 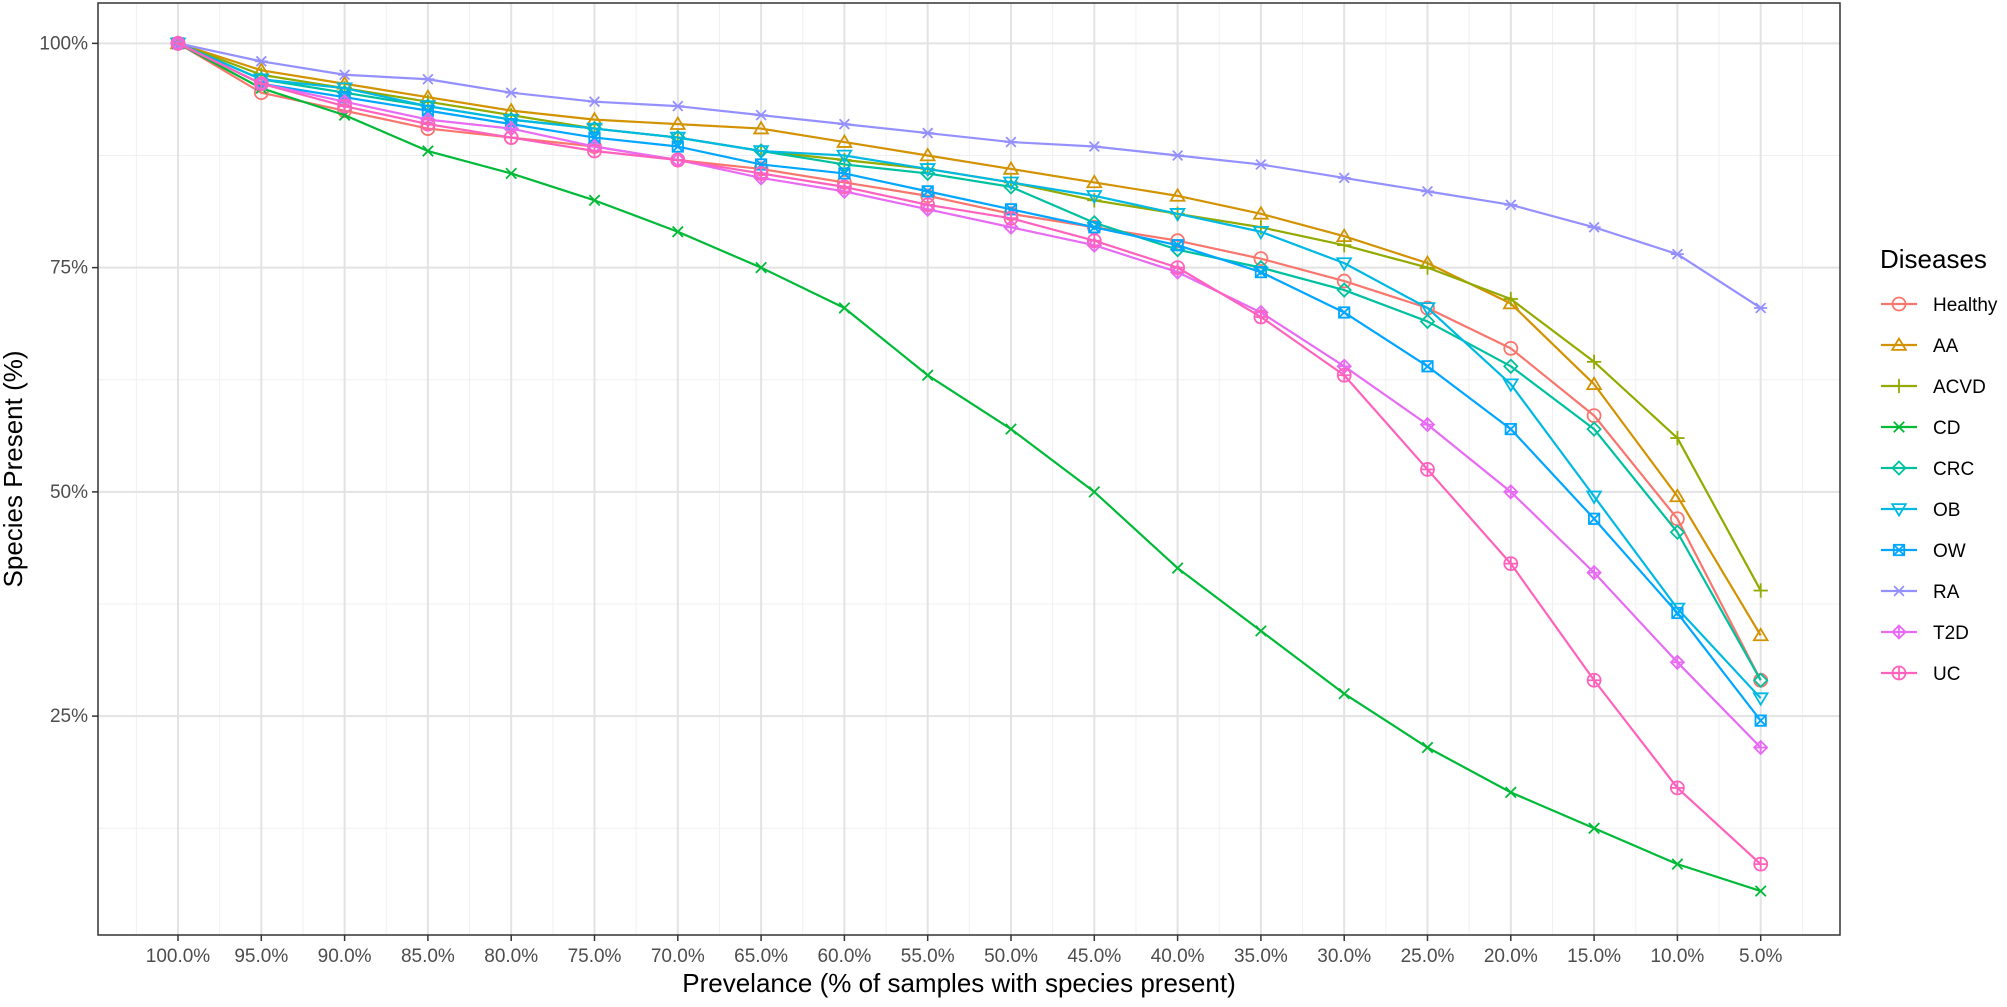 I want to click on legend-label: RA, so click(x=1946, y=592).